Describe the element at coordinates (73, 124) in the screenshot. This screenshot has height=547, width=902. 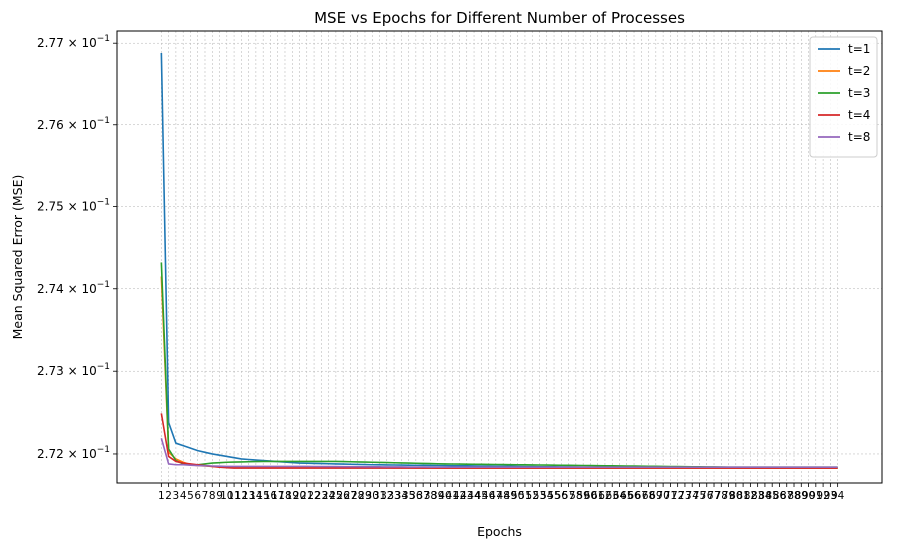
I see `y-tick-label: 2.76 × 10⁻¹` at that location.